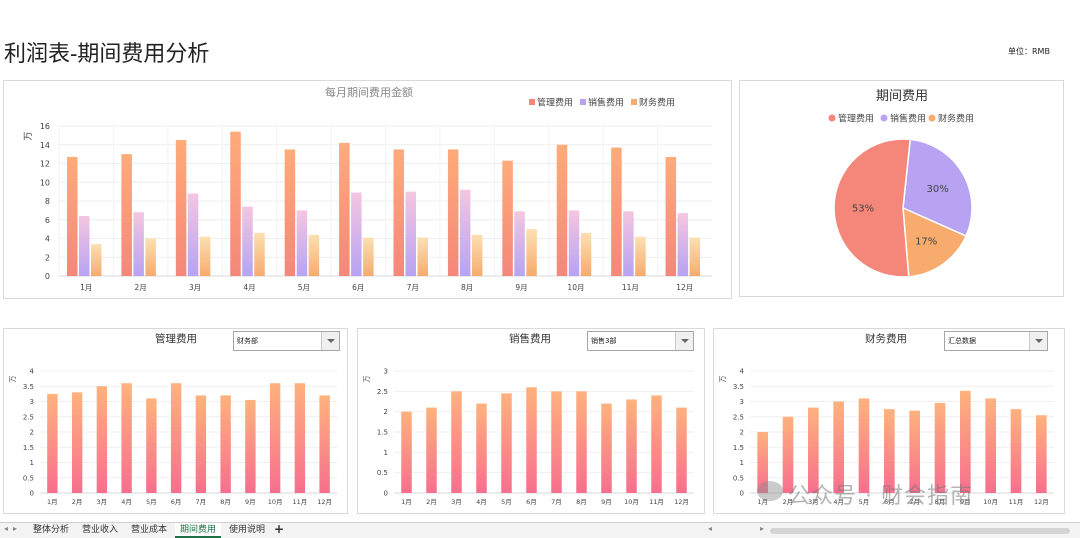  Describe the element at coordinates (762, 528) in the screenshot. I see `scroll-right-icon: ▸` at that location.